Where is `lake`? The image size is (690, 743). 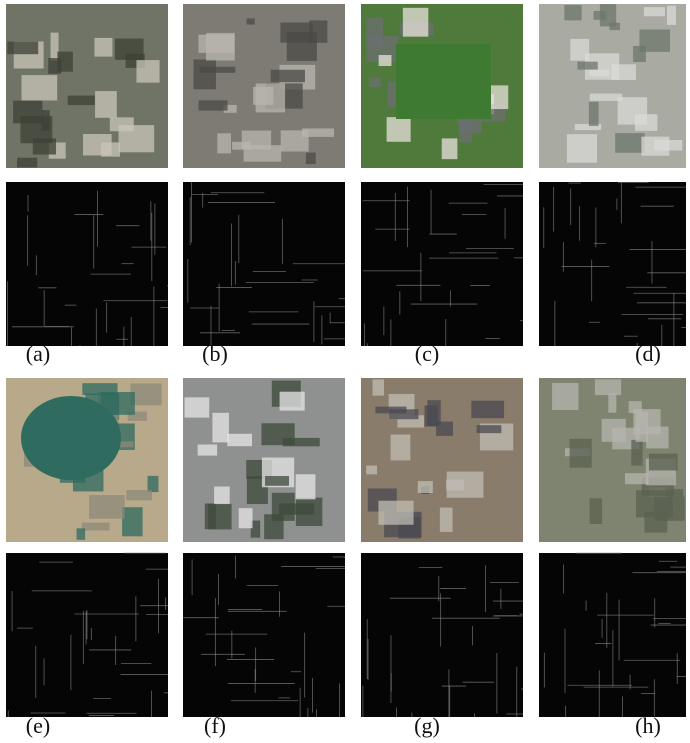
lake is located at coordinates (71, 438).